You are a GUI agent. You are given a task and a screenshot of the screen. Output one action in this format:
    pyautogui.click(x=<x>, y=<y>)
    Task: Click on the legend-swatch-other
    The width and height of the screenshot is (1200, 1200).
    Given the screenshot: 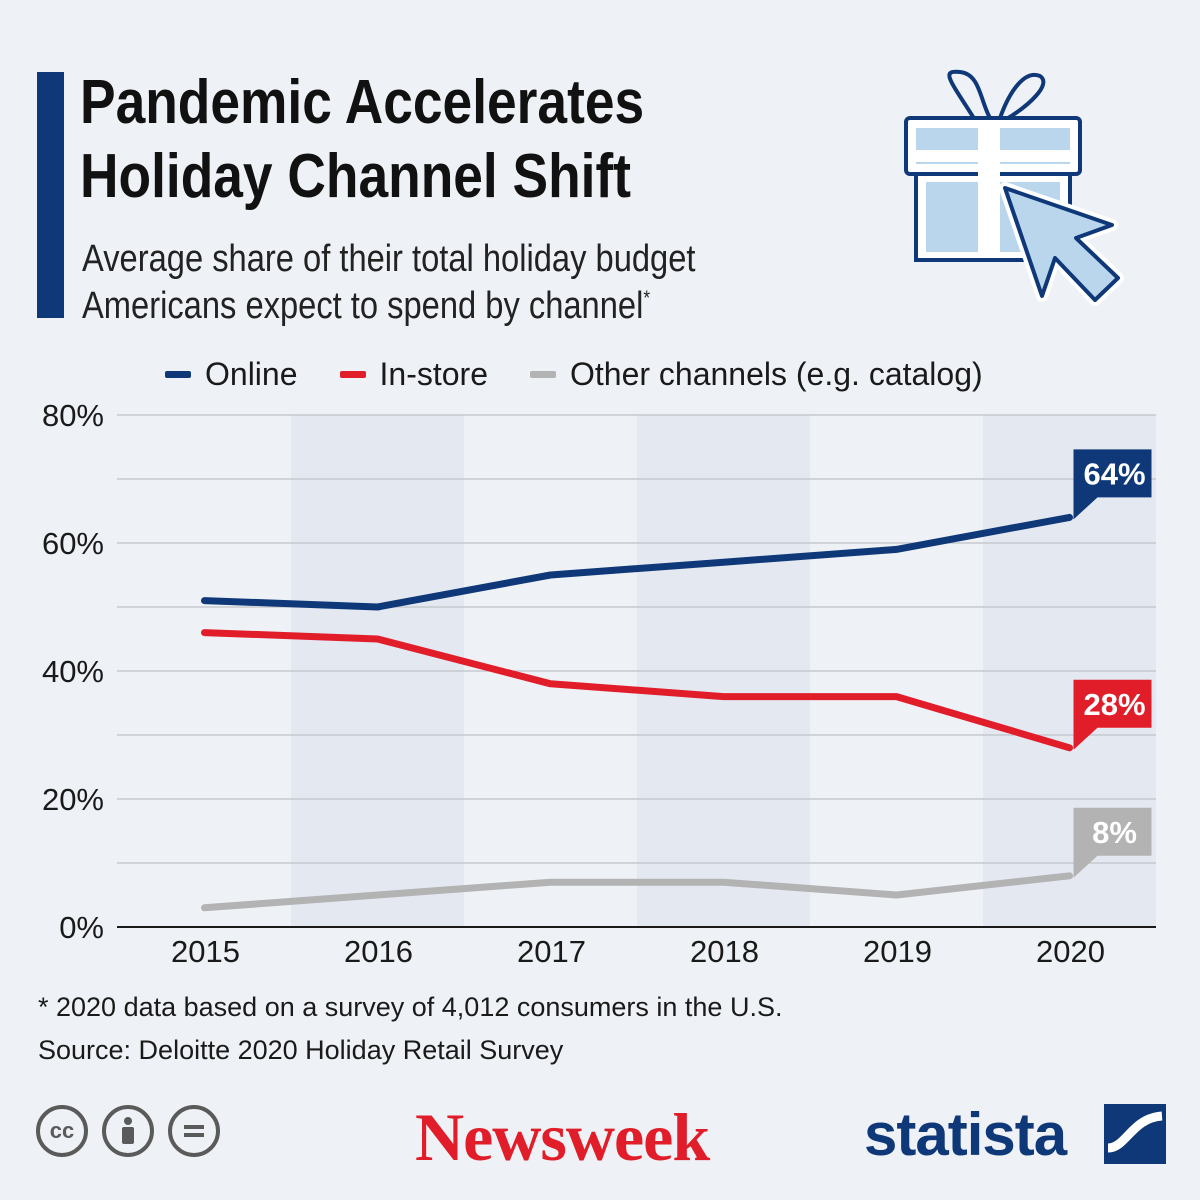 What is the action you would take?
    pyautogui.click(x=542, y=374)
    